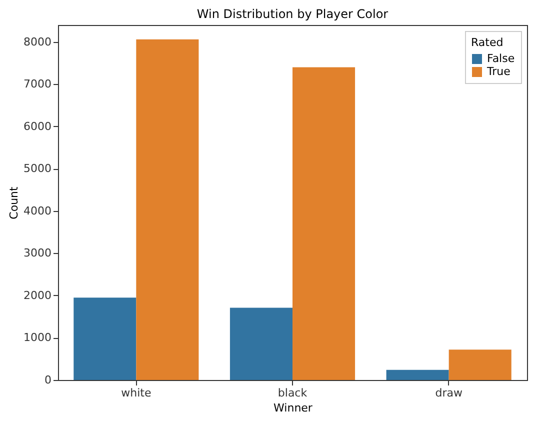  What do you see at coordinates (38, 126) in the screenshot?
I see `y-tick-label: 6000` at bounding box center [38, 126].